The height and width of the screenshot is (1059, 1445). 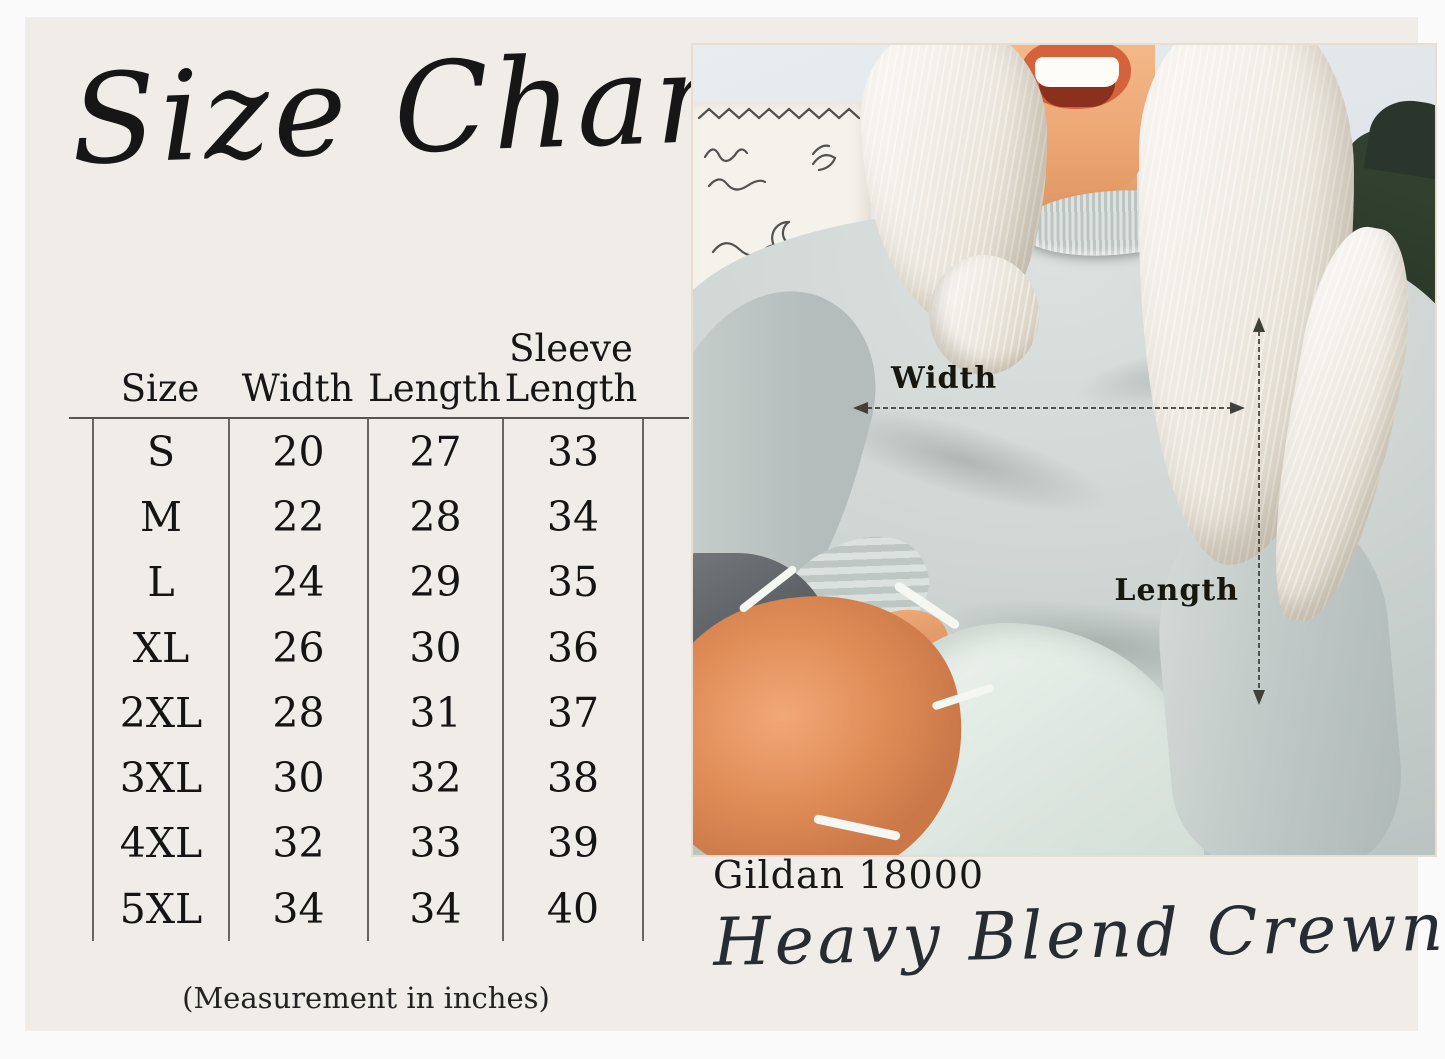 I want to click on cell-width: 28, so click(x=299, y=713).